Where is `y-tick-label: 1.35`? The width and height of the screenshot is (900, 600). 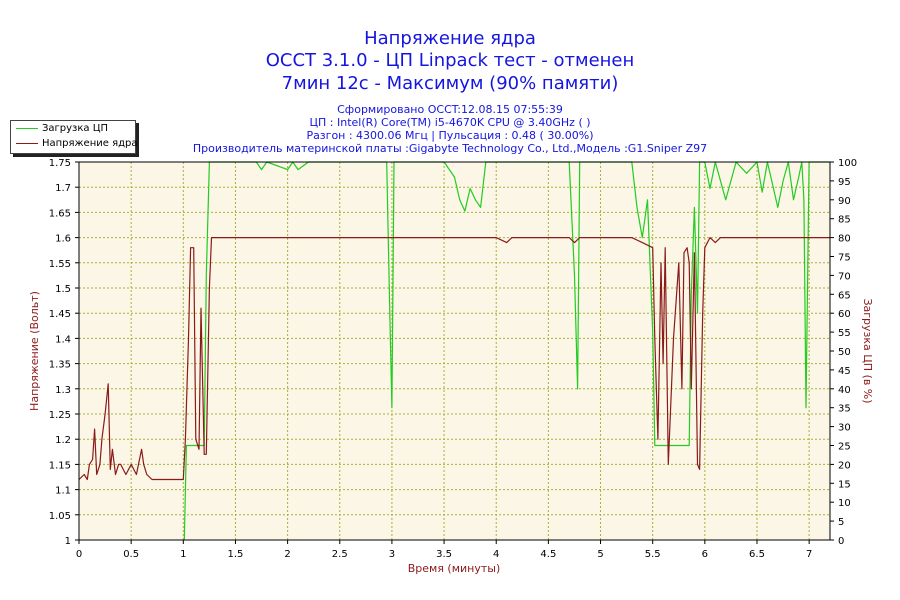 y-tick-label: 1.35 is located at coordinates (60, 365).